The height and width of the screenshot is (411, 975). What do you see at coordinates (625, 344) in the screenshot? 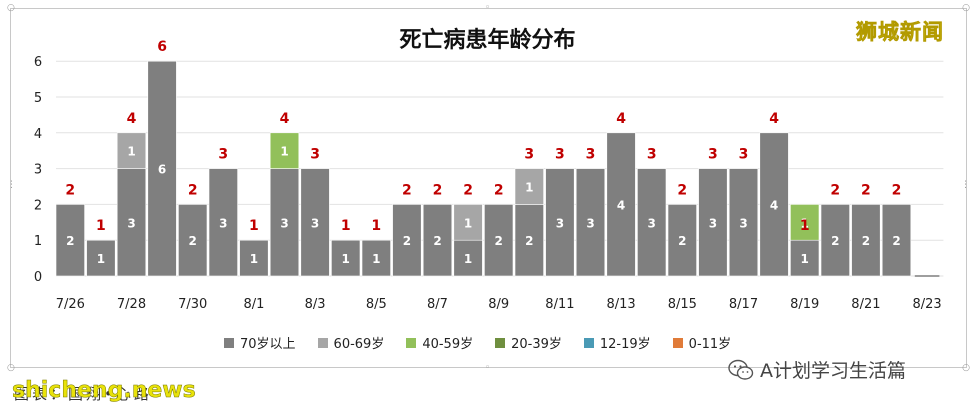
I see `legend-label: 12-19岁` at bounding box center [625, 344].